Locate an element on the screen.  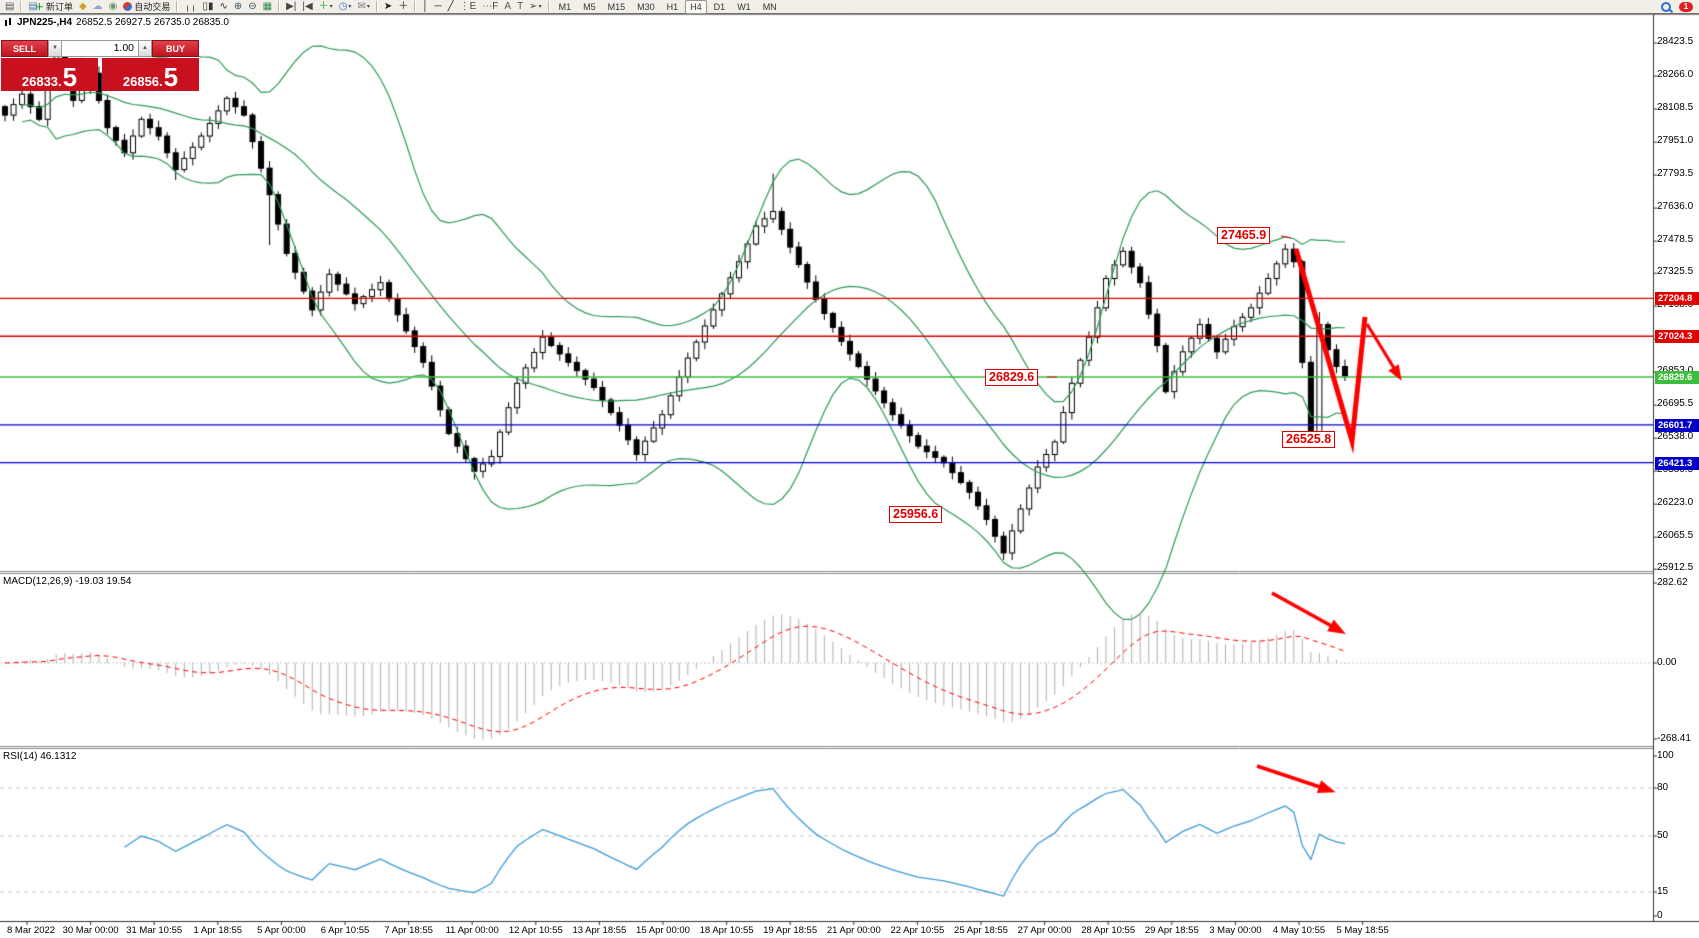
buy-button: BUY is located at coordinates (175, 48).